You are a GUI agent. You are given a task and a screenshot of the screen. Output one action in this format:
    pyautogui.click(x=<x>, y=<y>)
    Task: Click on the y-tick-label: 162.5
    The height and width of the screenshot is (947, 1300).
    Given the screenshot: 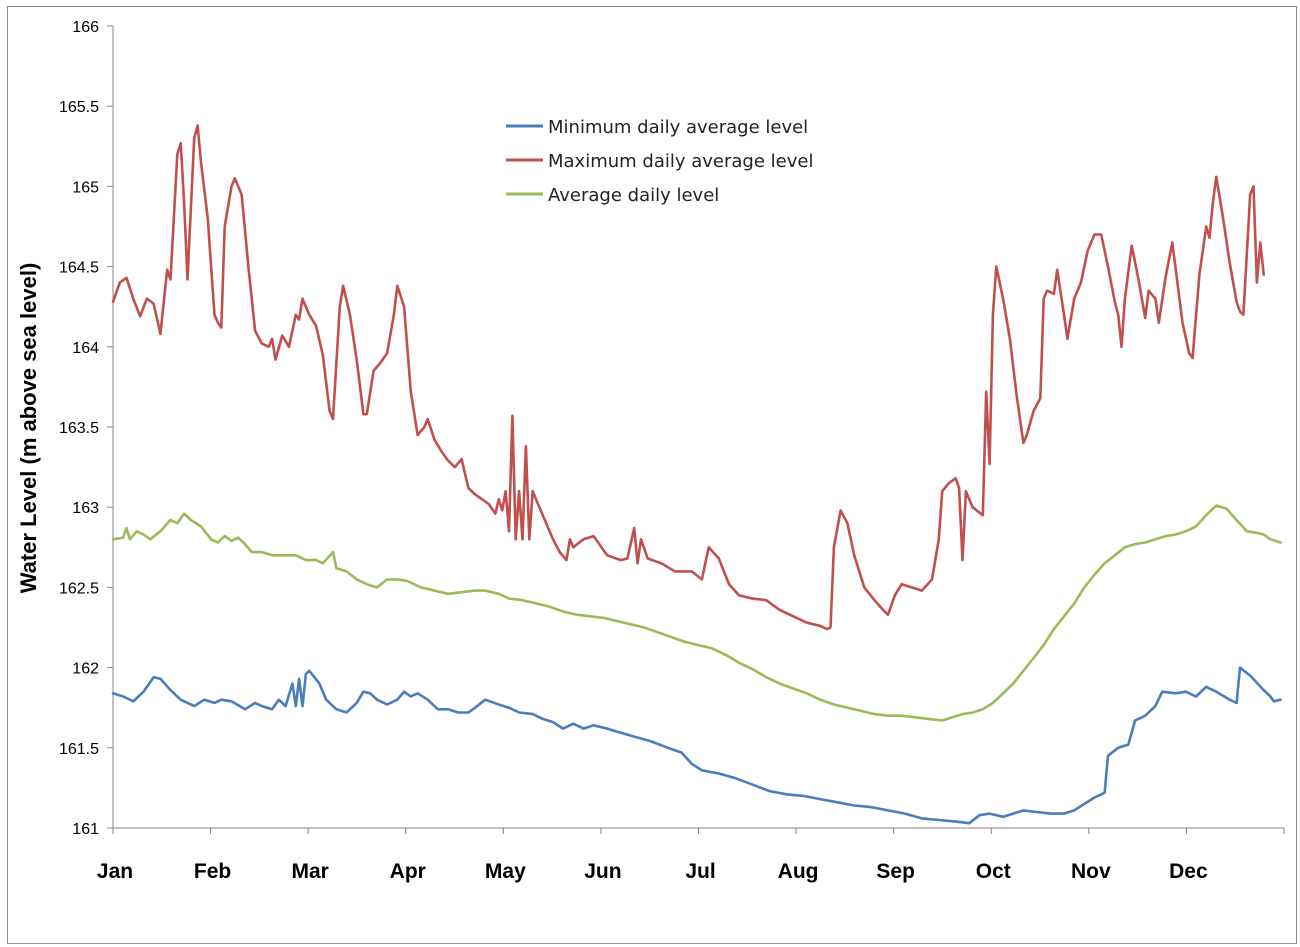 What is the action you would take?
    pyautogui.click(x=79, y=588)
    